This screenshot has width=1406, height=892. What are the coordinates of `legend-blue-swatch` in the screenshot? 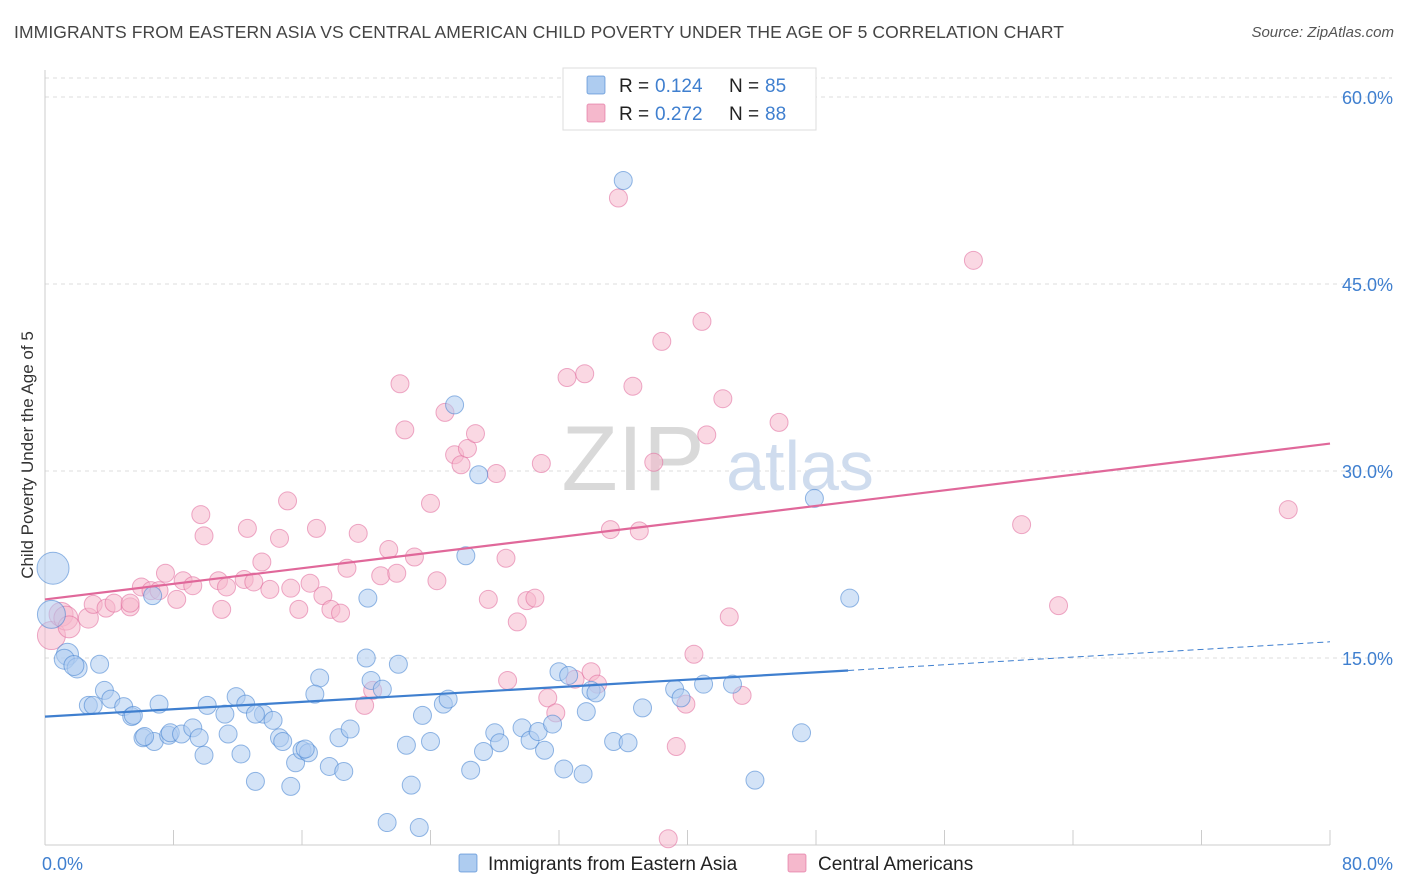 It's located at (596, 85).